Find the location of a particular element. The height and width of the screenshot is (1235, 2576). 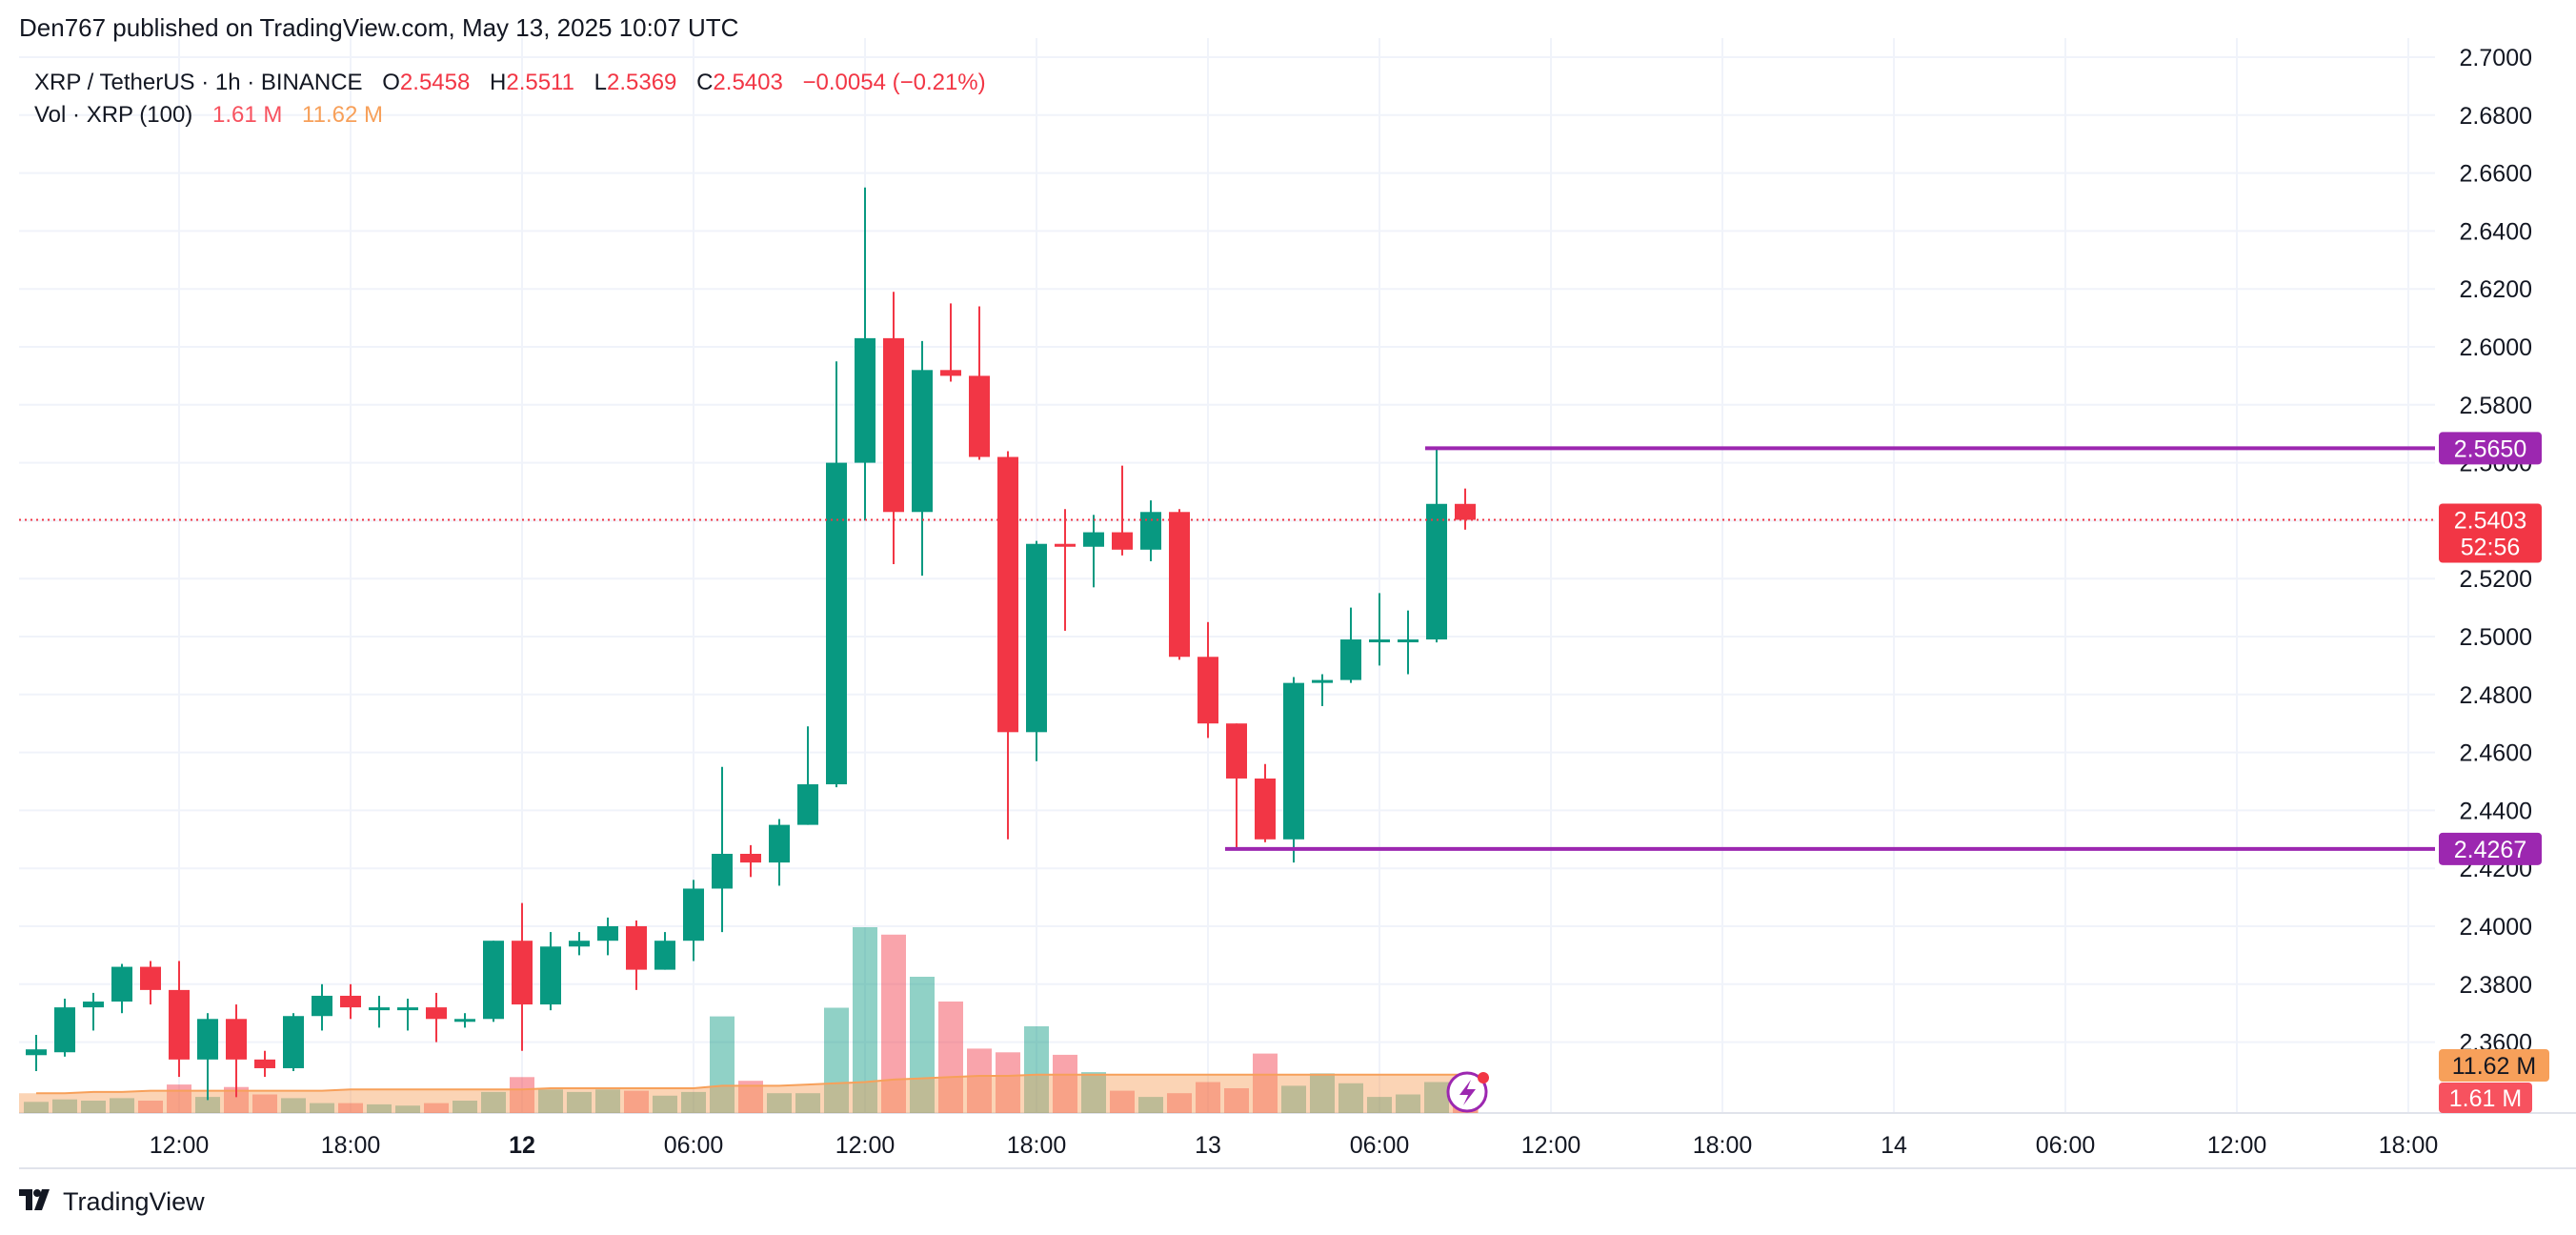

volume-ma-line is located at coordinates (751, 1084).